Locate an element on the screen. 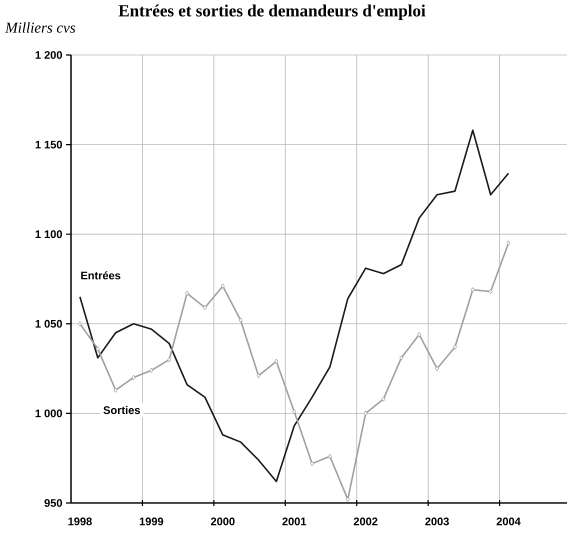 This screenshot has width=567, height=534. y-axis-title: Milliers cvs is located at coordinates (40, 27).